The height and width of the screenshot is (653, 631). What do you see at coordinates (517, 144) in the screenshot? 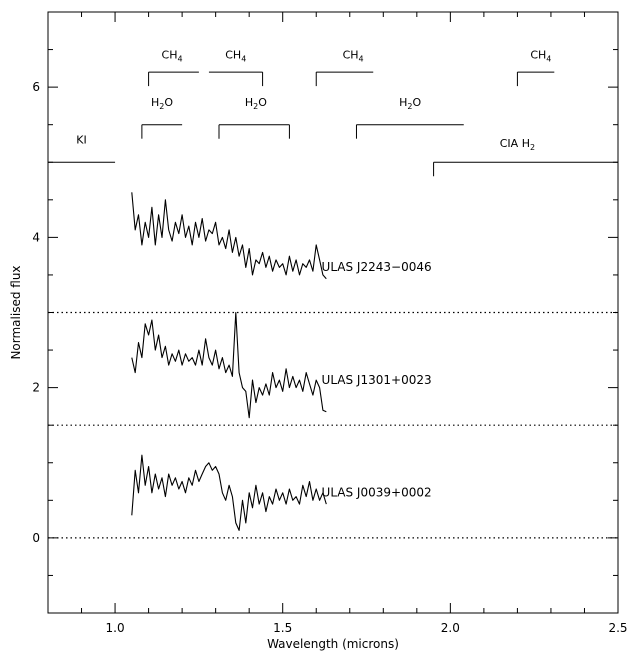
I see `annotation-label: CIA H2` at bounding box center [517, 144].